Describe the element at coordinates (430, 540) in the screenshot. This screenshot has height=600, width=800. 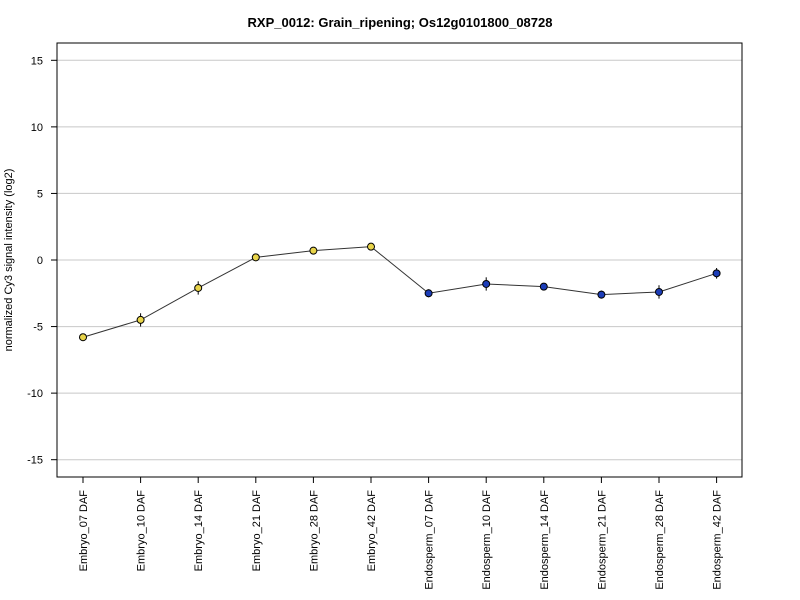
I see `x-tick-label: Endosperm_07 DAF` at that location.